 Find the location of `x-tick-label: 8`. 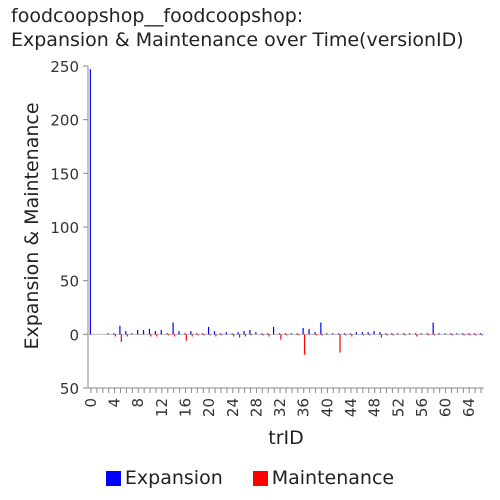

x-tick-label: 8 is located at coordinates (138, 403).